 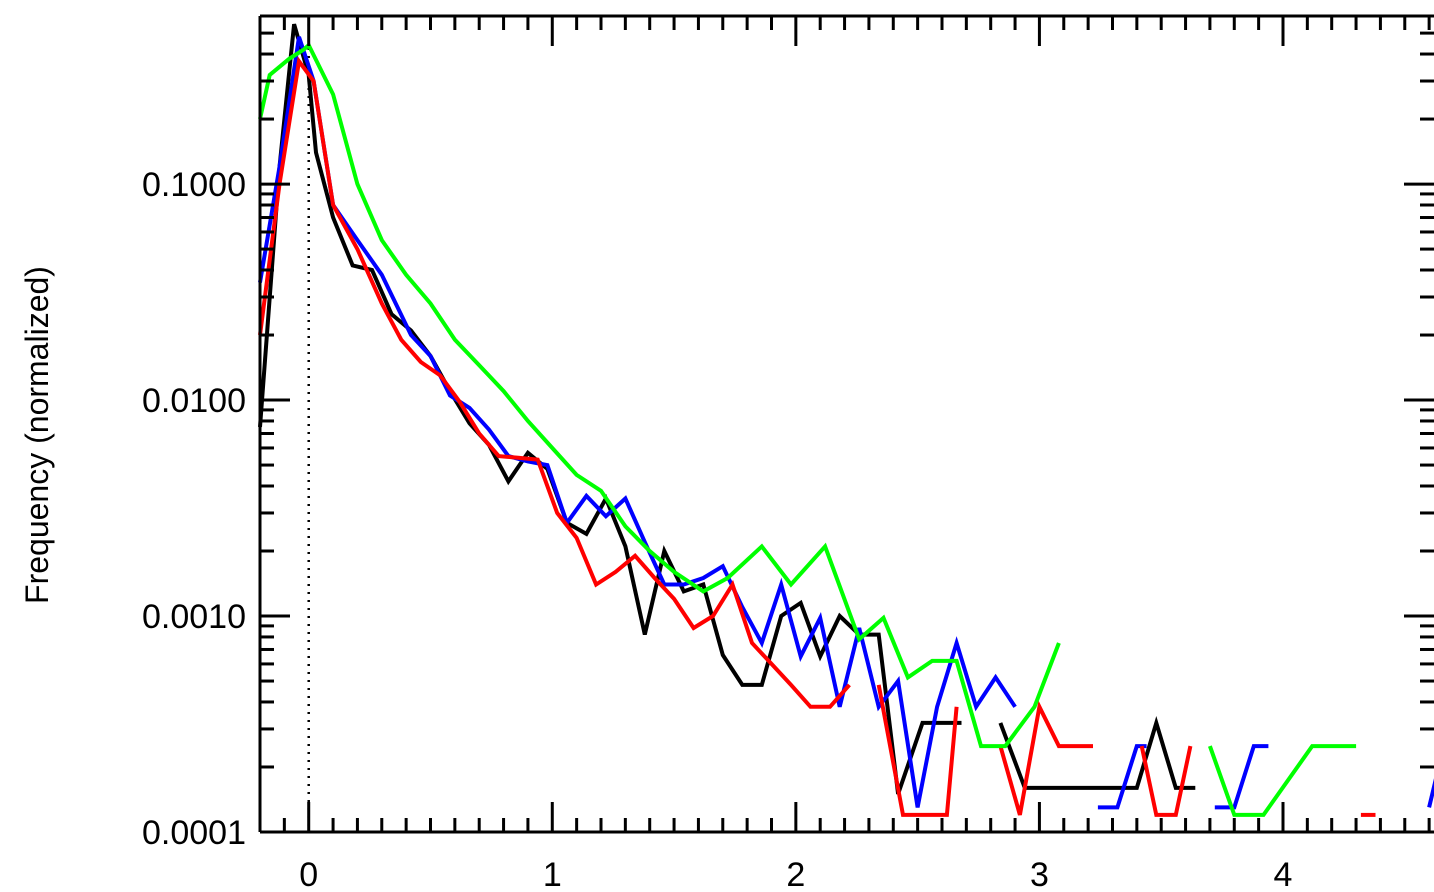 I want to click on x-tick-label: 4, so click(x=1283, y=874).